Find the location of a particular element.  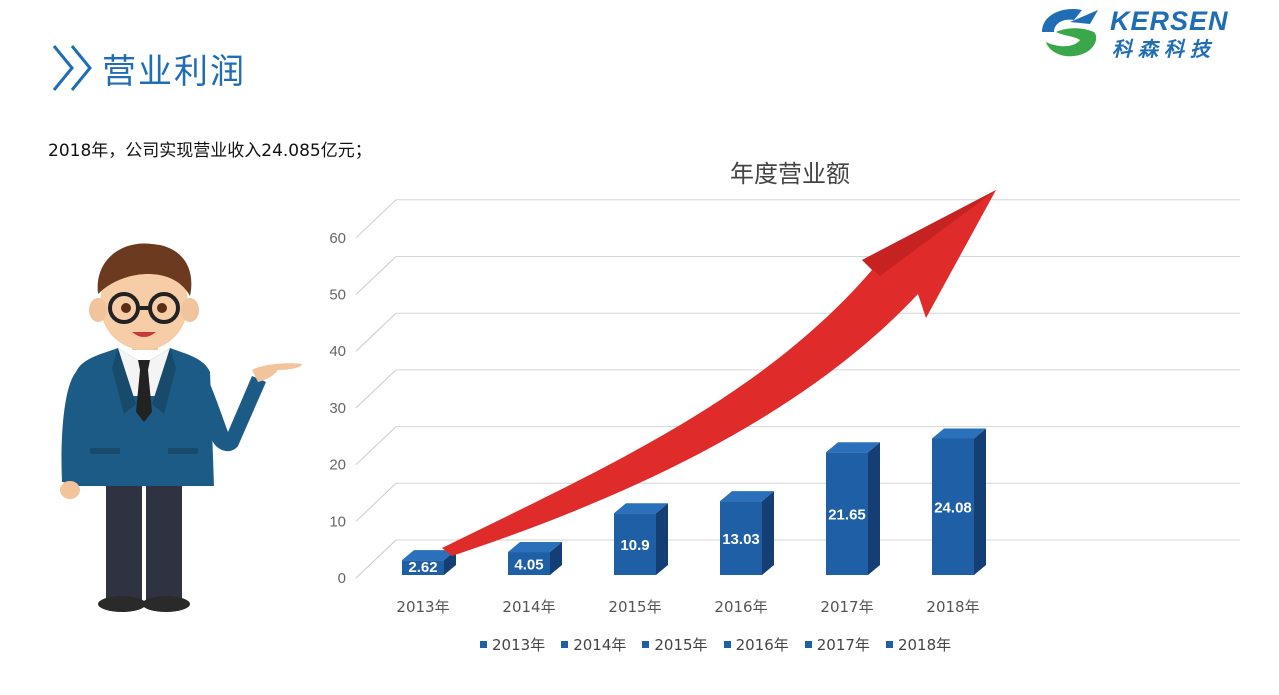

bar: 21.65 is located at coordinates (853, 508).